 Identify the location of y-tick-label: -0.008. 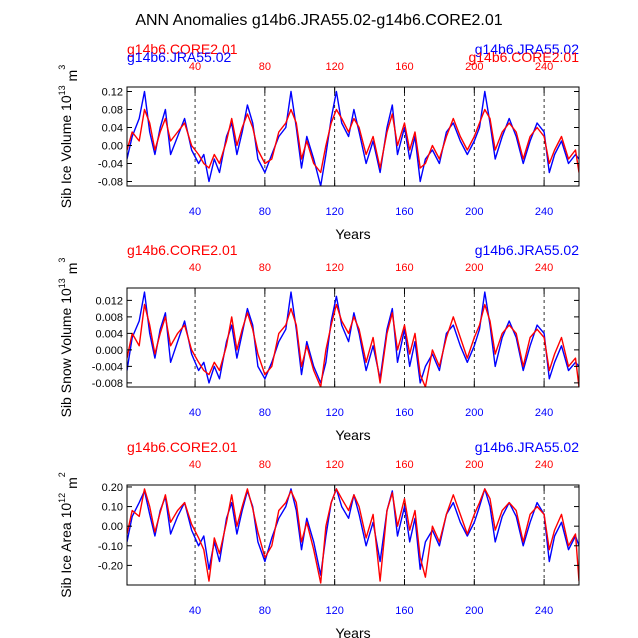
(107, 384).